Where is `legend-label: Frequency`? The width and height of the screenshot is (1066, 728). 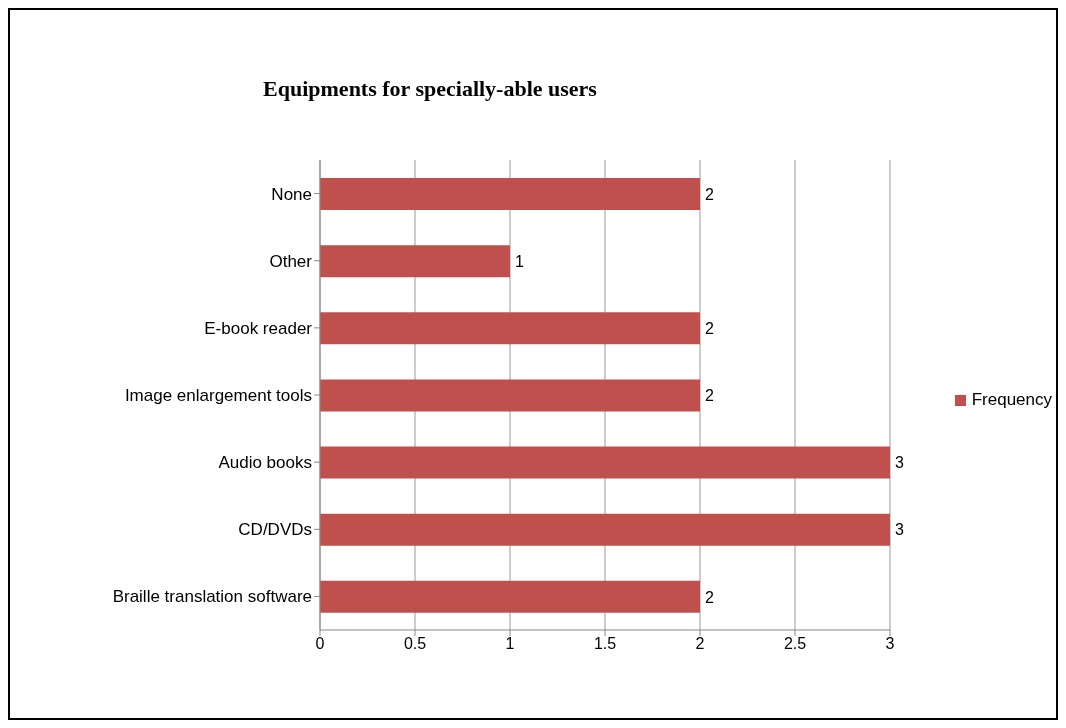 legend-label: Frequency is located at coordinates (1011, 400).